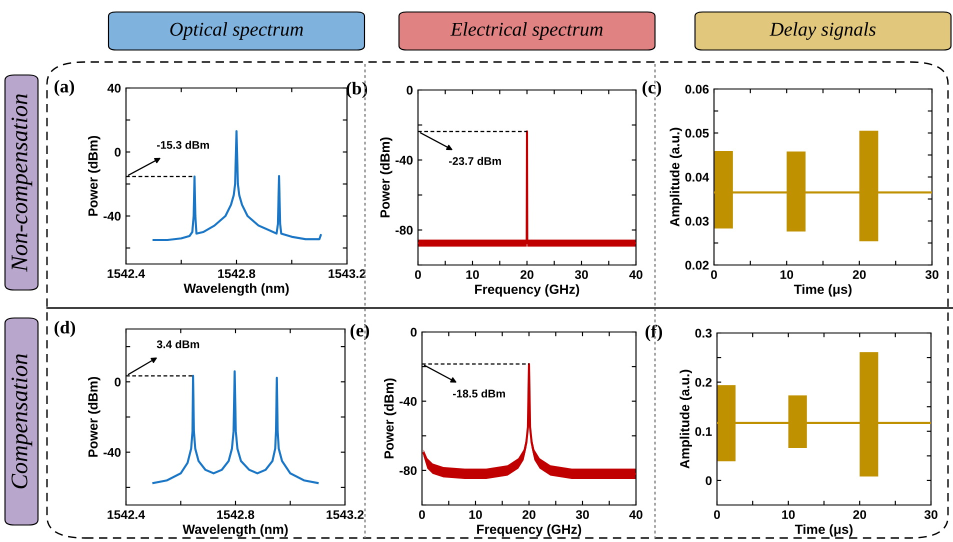 Image resolution: width=953 pixels, height=542 pixels. What do you see at coordinates (64, 88) in the screenshot?
I see `text: (a)` at bounding box center [64, 88].